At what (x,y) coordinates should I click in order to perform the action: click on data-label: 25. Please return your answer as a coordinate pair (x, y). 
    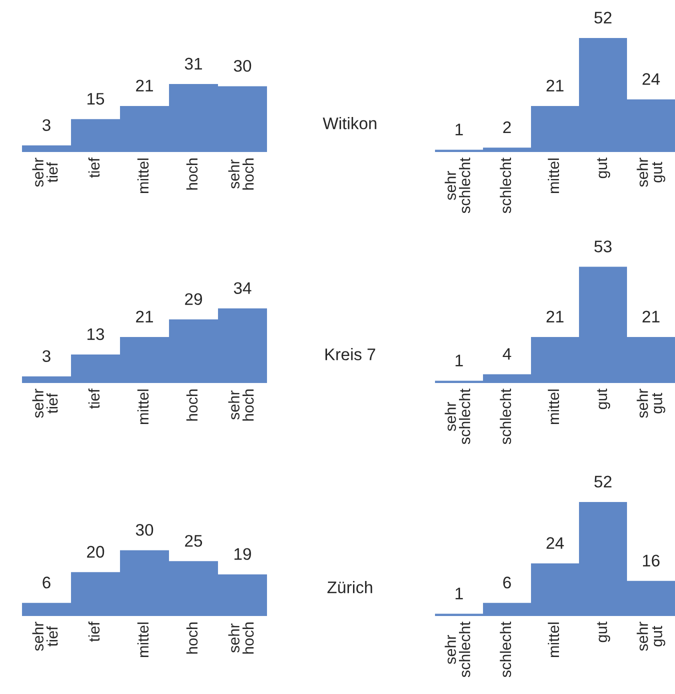
    Looking at the image, I should click on (193, 540).